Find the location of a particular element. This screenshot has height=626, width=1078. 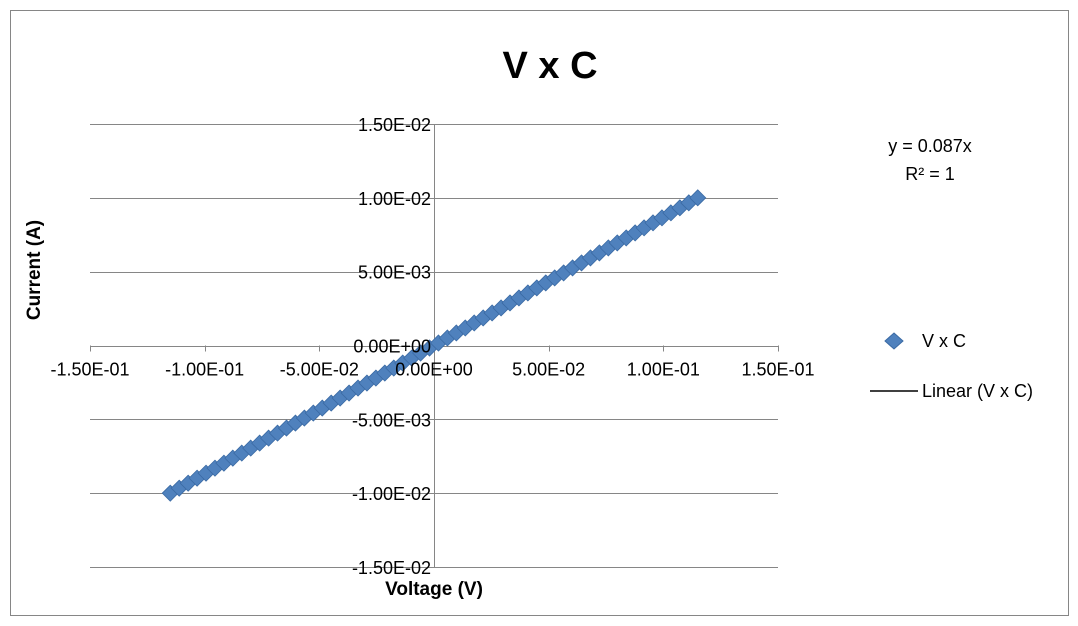

x-axis-label: Voltage (V) is located at coordinates (434, 589).